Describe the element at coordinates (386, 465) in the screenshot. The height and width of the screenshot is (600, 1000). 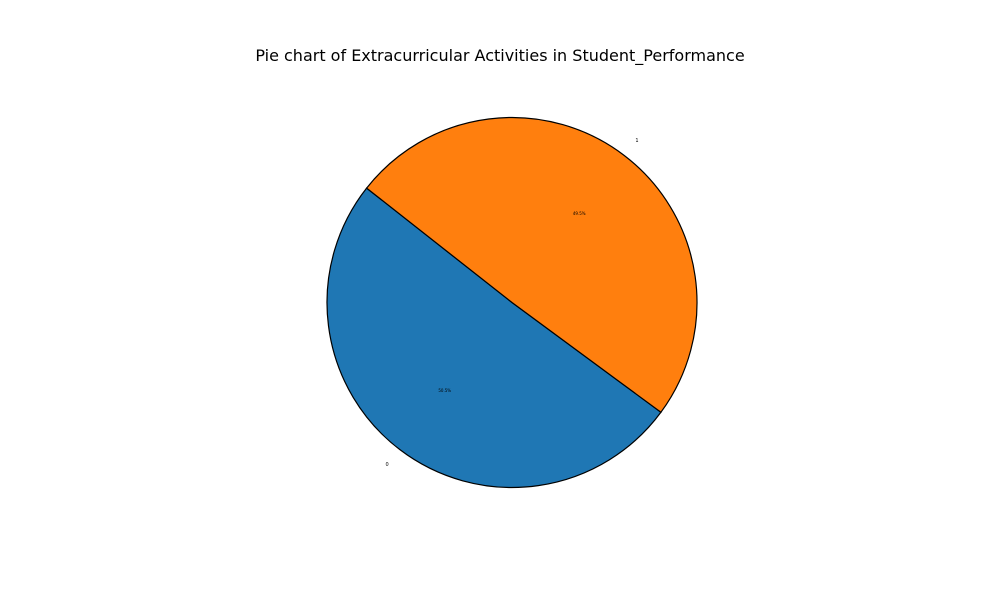
I see `slice-label-0: 0` at that location.